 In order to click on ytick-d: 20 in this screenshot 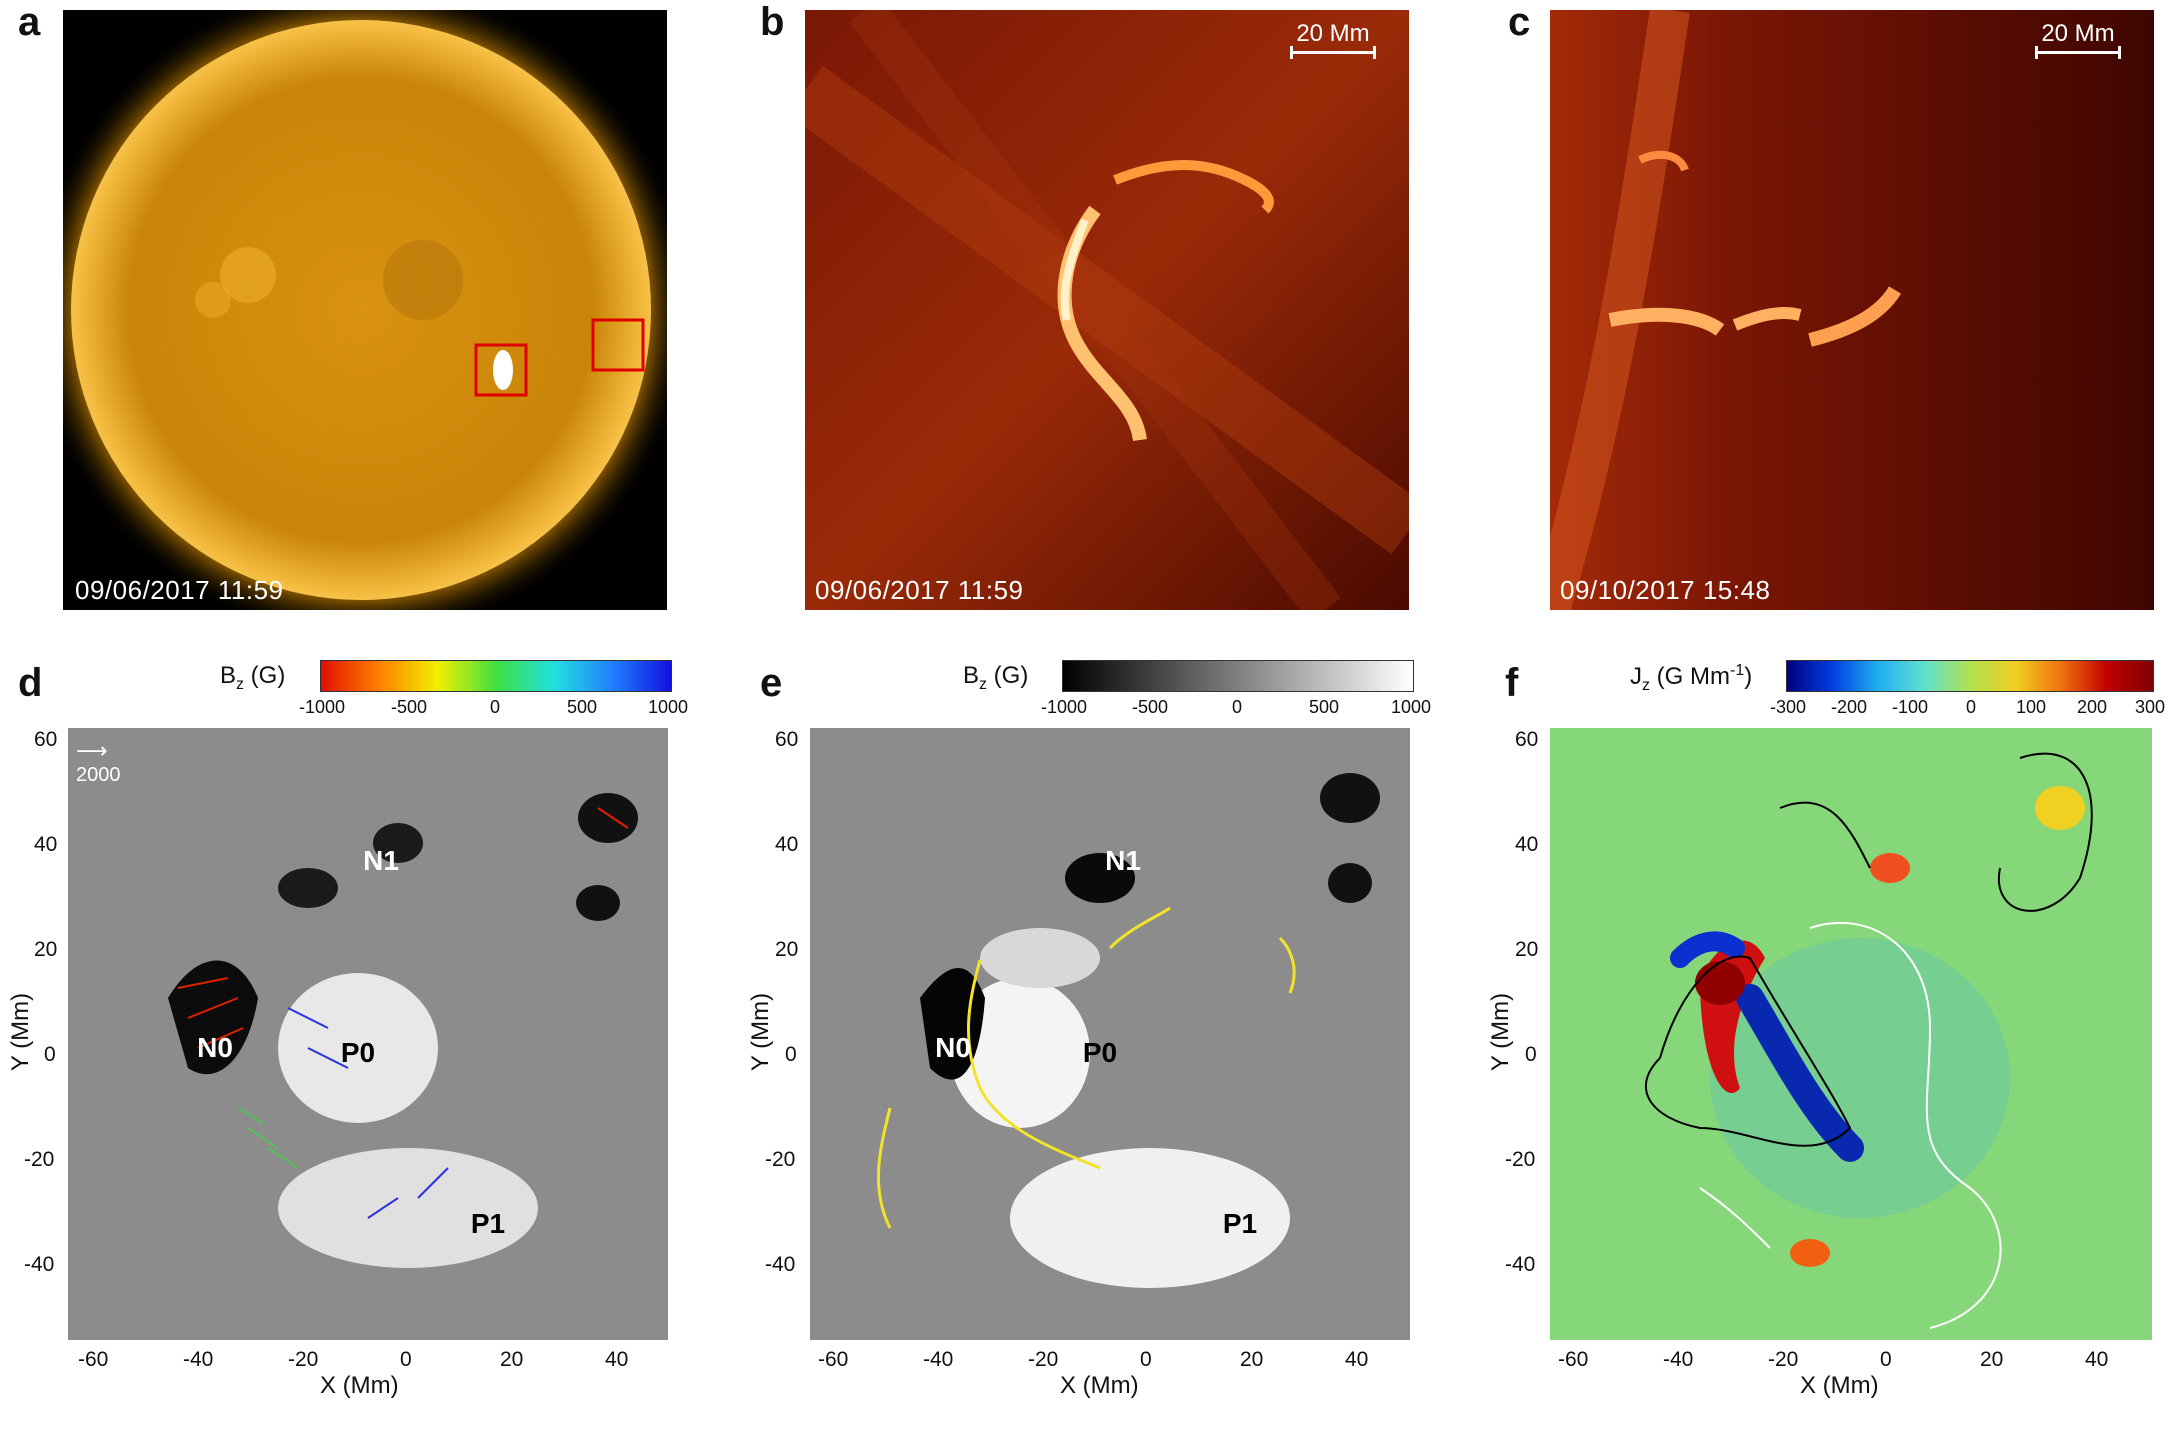, I will do `click(46, 949)`.